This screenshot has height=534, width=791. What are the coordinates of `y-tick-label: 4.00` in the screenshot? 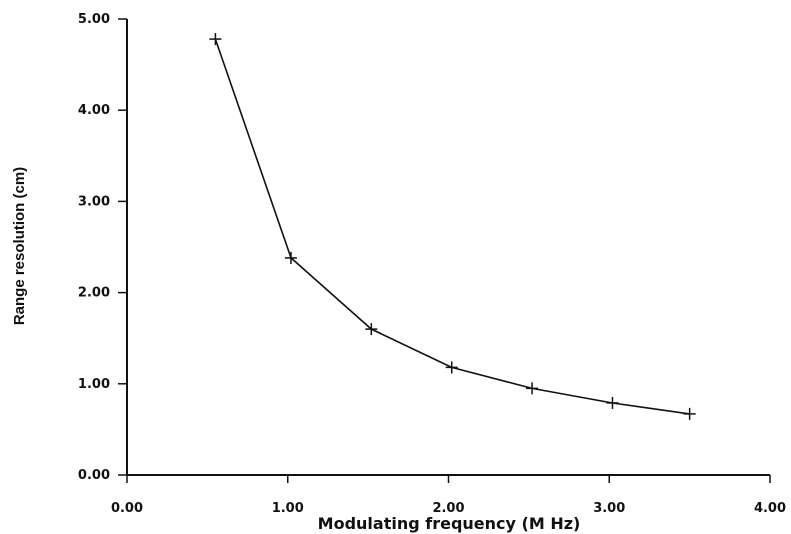 It's located at (94, 110).